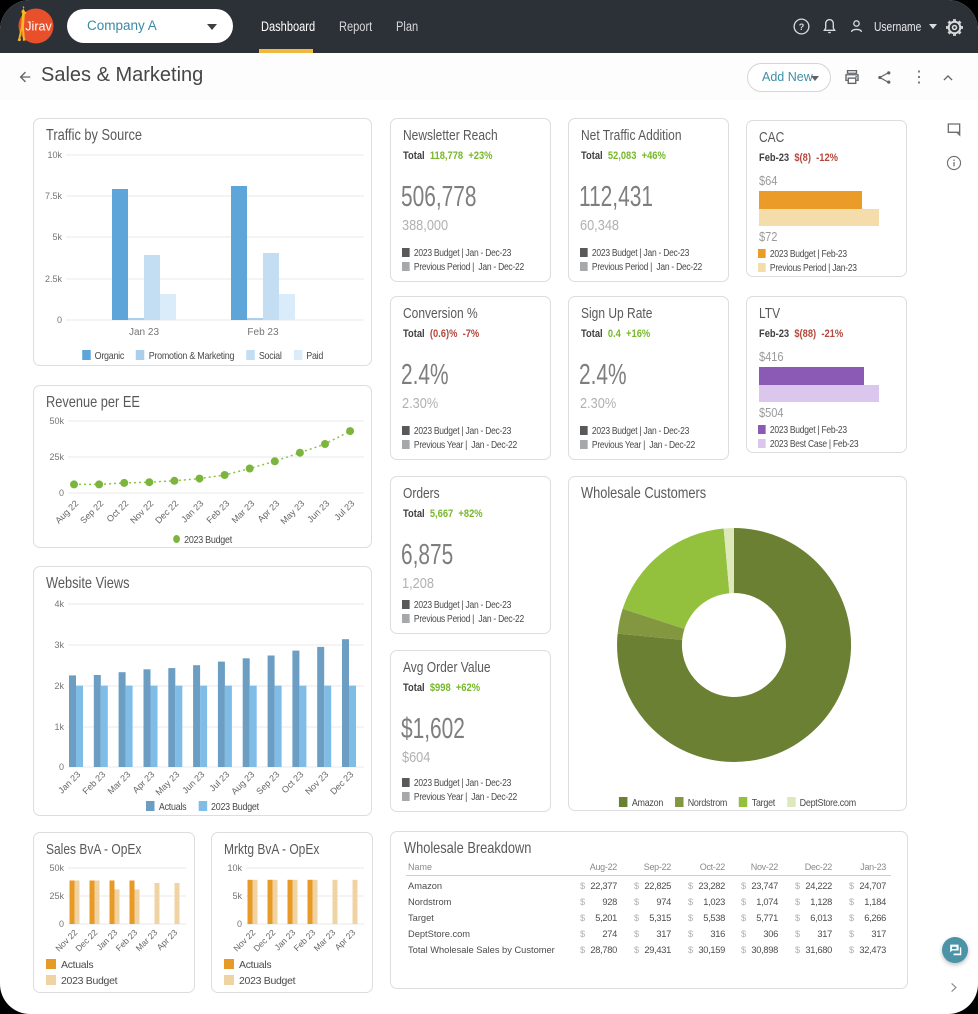 This screenshot has width=978, height=1014. I want to click on svg-text: Oct 22, so click(118, 511).